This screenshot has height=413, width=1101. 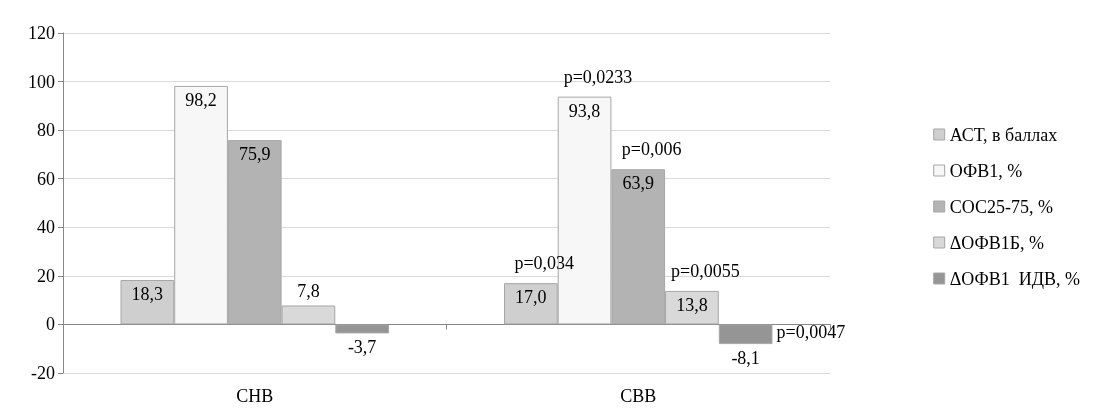 What do you see at coordinates (362, 347) in the screenshot?
I see `data-label: -3,7` at bounding box center [362, 347].